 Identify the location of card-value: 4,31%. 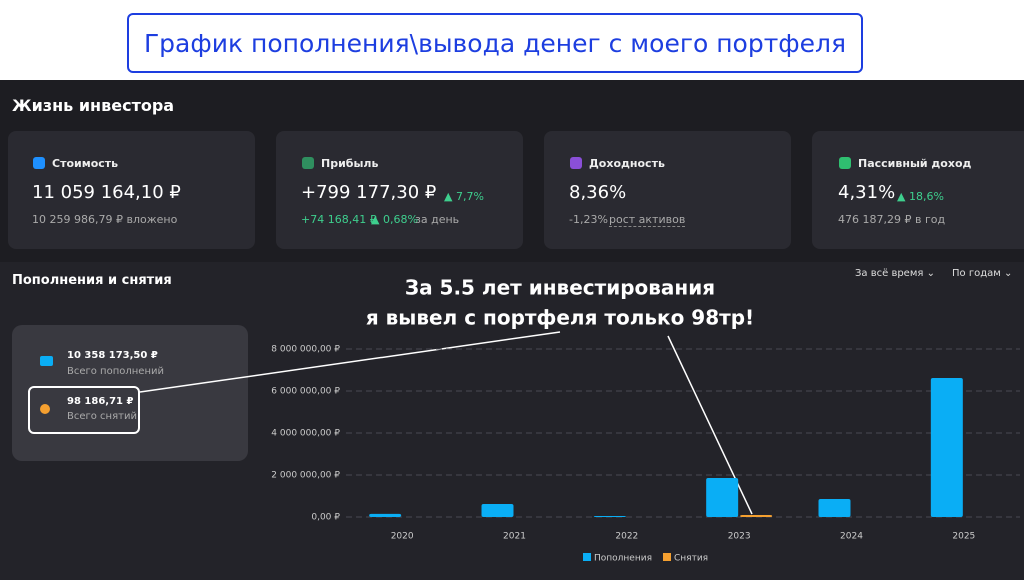
(867, 192).